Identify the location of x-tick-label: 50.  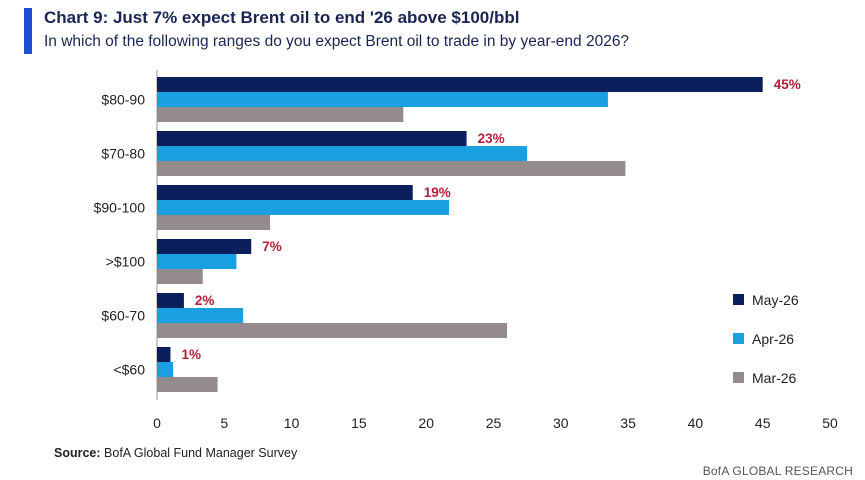
(830, 423).